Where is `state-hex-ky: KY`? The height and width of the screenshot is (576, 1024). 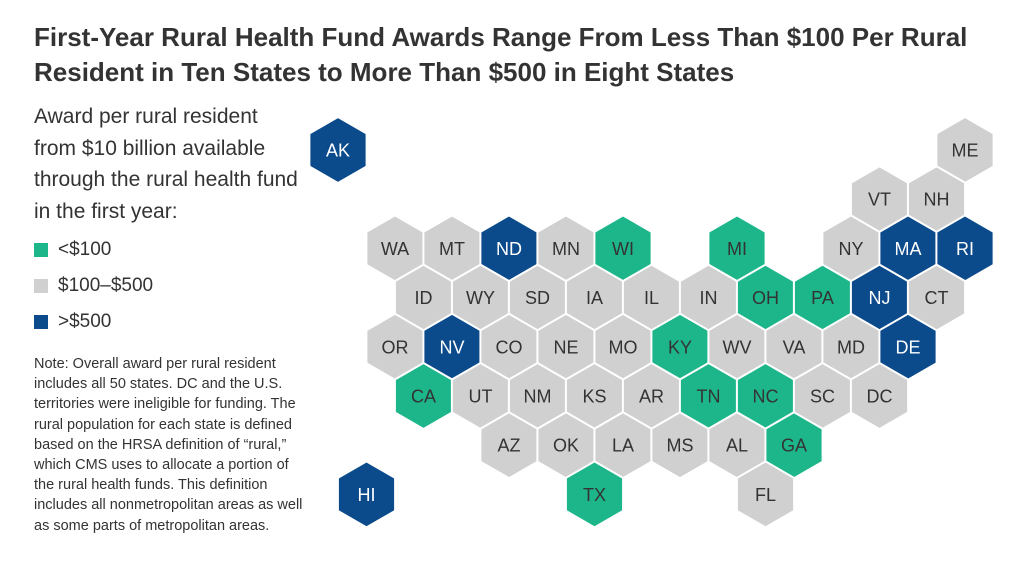
state-hex-ky: KY is located at coordinates (680, 346).